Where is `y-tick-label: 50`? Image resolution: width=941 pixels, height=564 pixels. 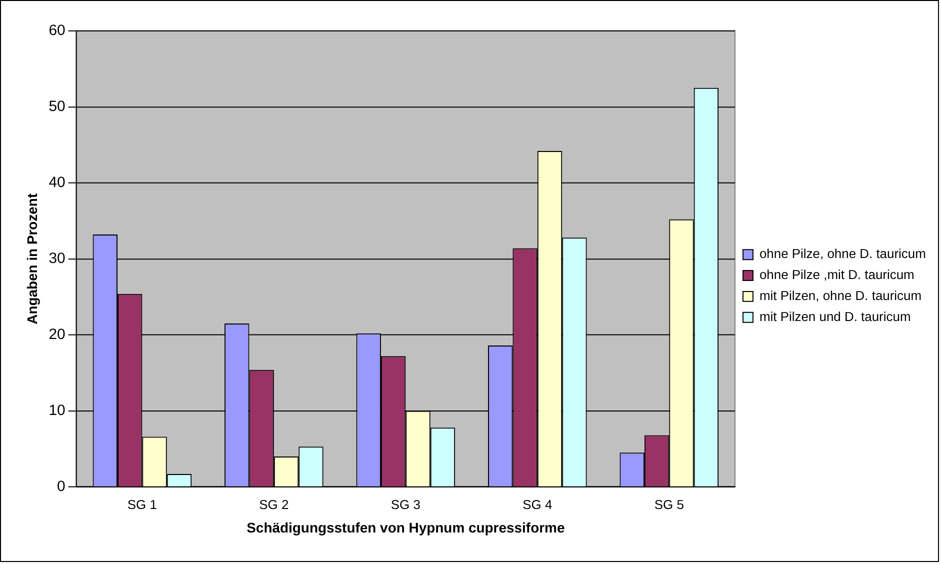
y-tick-label: 50 is located at coordinates (57, 107).